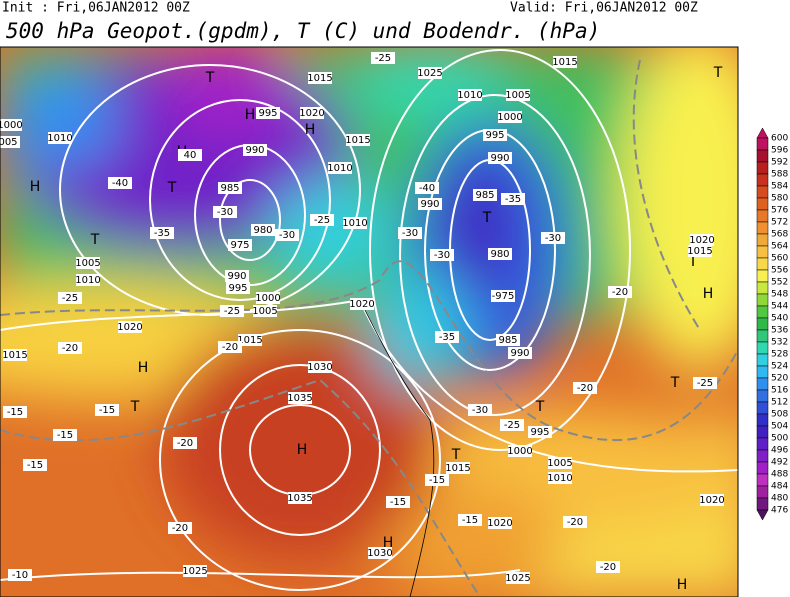  I want to click on contour-label: 1025, so click(194, 571).